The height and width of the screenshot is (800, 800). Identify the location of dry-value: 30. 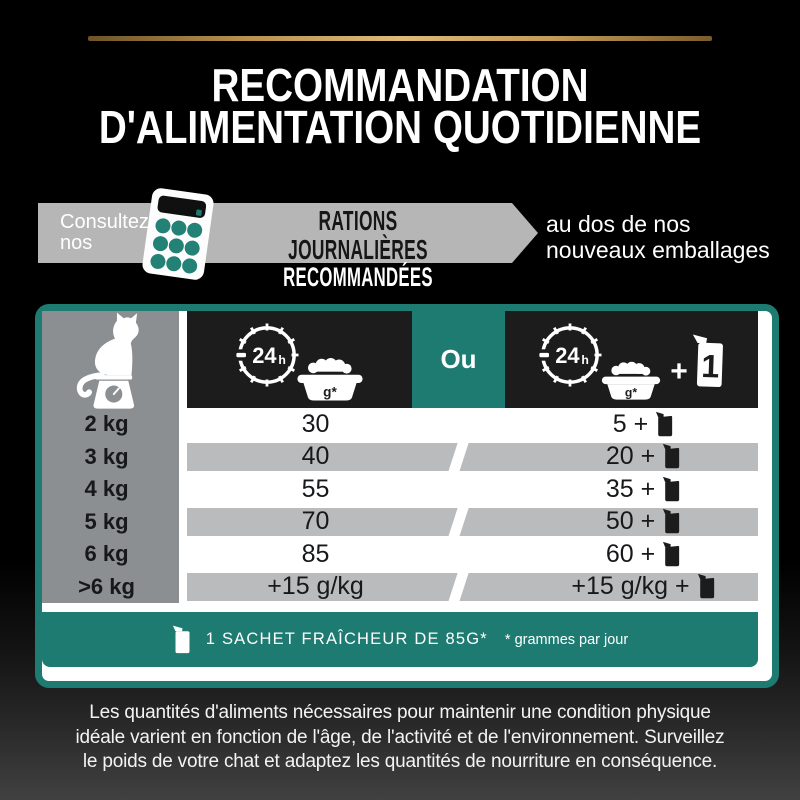
(315, 423).